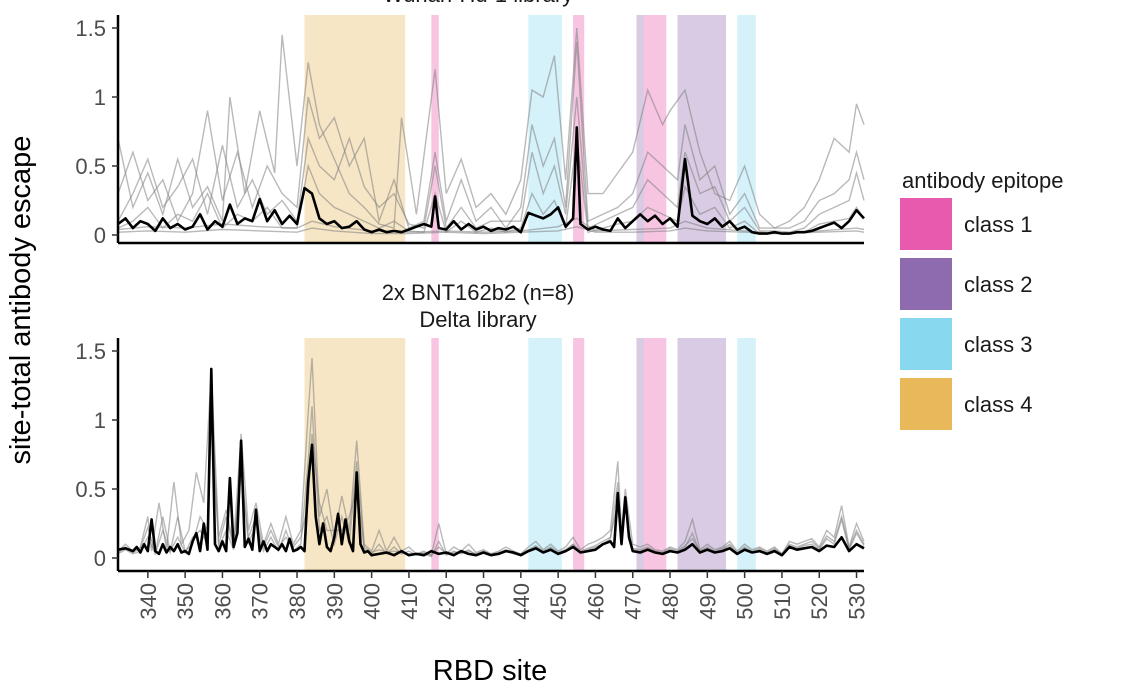 Image resolution: width=1121 pixels, height=692 pixels. I want to click on legend-items: class 1 class 2 class 3 class 4, so click(966, 314).